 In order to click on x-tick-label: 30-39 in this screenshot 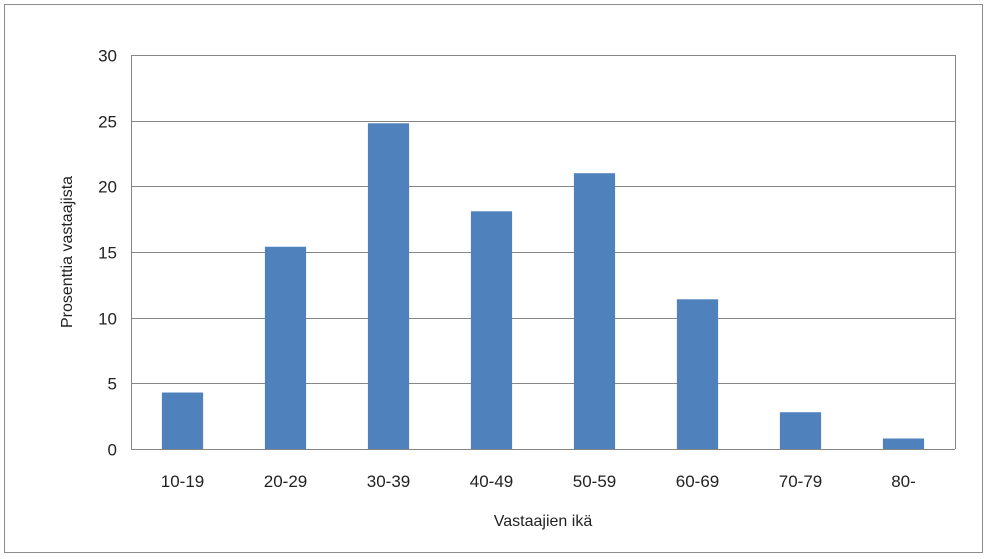, I will do `click(388, 481)`.